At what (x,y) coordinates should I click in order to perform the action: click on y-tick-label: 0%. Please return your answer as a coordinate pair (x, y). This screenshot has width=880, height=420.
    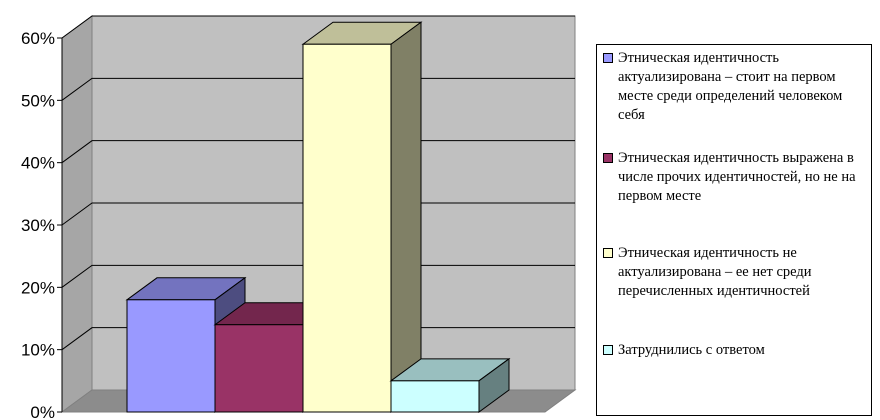
    Looking at the image, I should click on (42, 411).